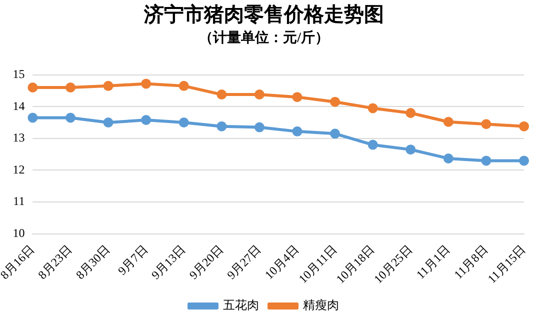 The image size is (554, 322). I want to click on x-tick-label: 9月20日, so click(206, 262).